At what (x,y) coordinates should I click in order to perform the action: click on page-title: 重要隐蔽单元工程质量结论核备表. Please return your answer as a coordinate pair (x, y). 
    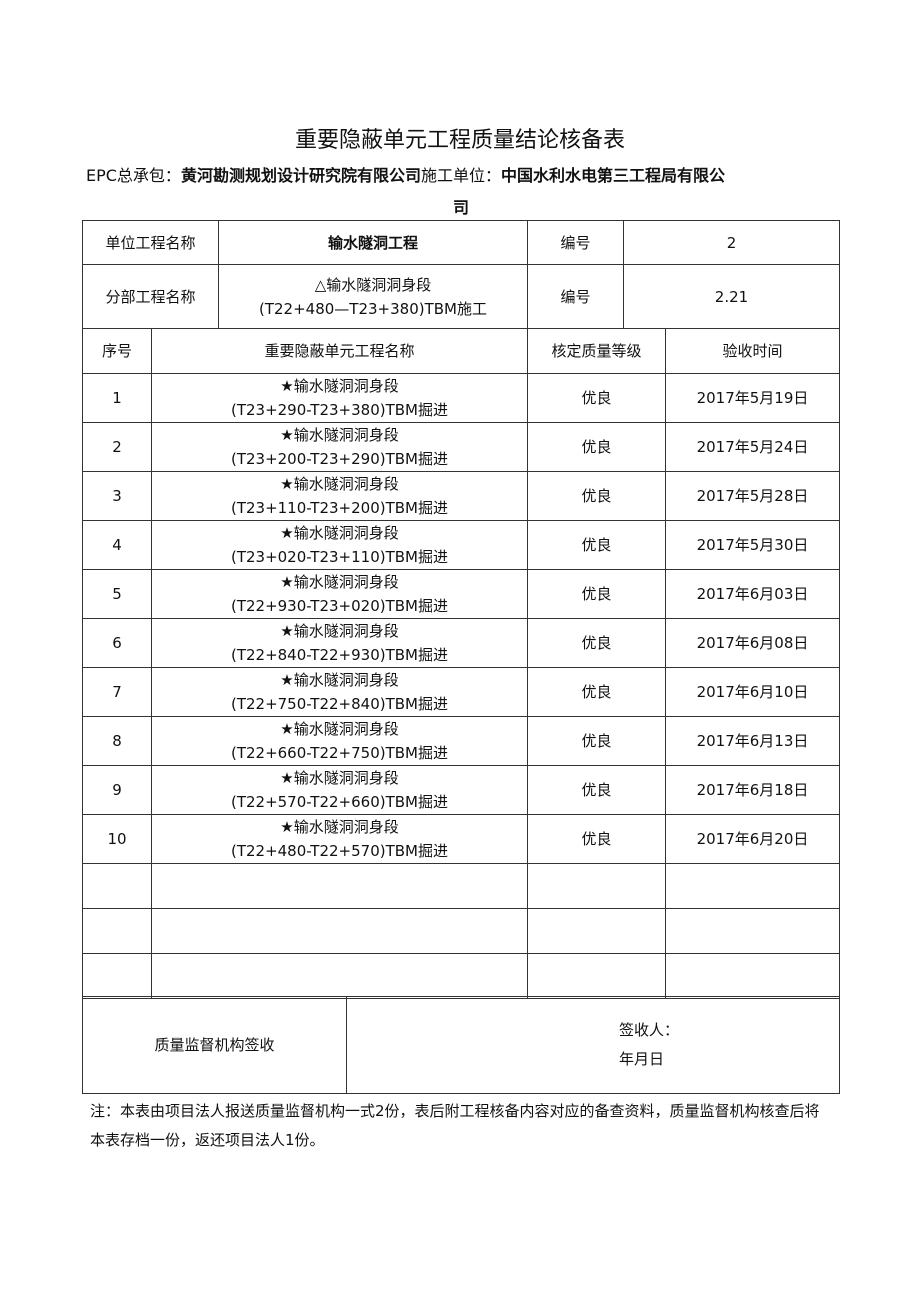
    Looking at the image, I should click on (459, 140).